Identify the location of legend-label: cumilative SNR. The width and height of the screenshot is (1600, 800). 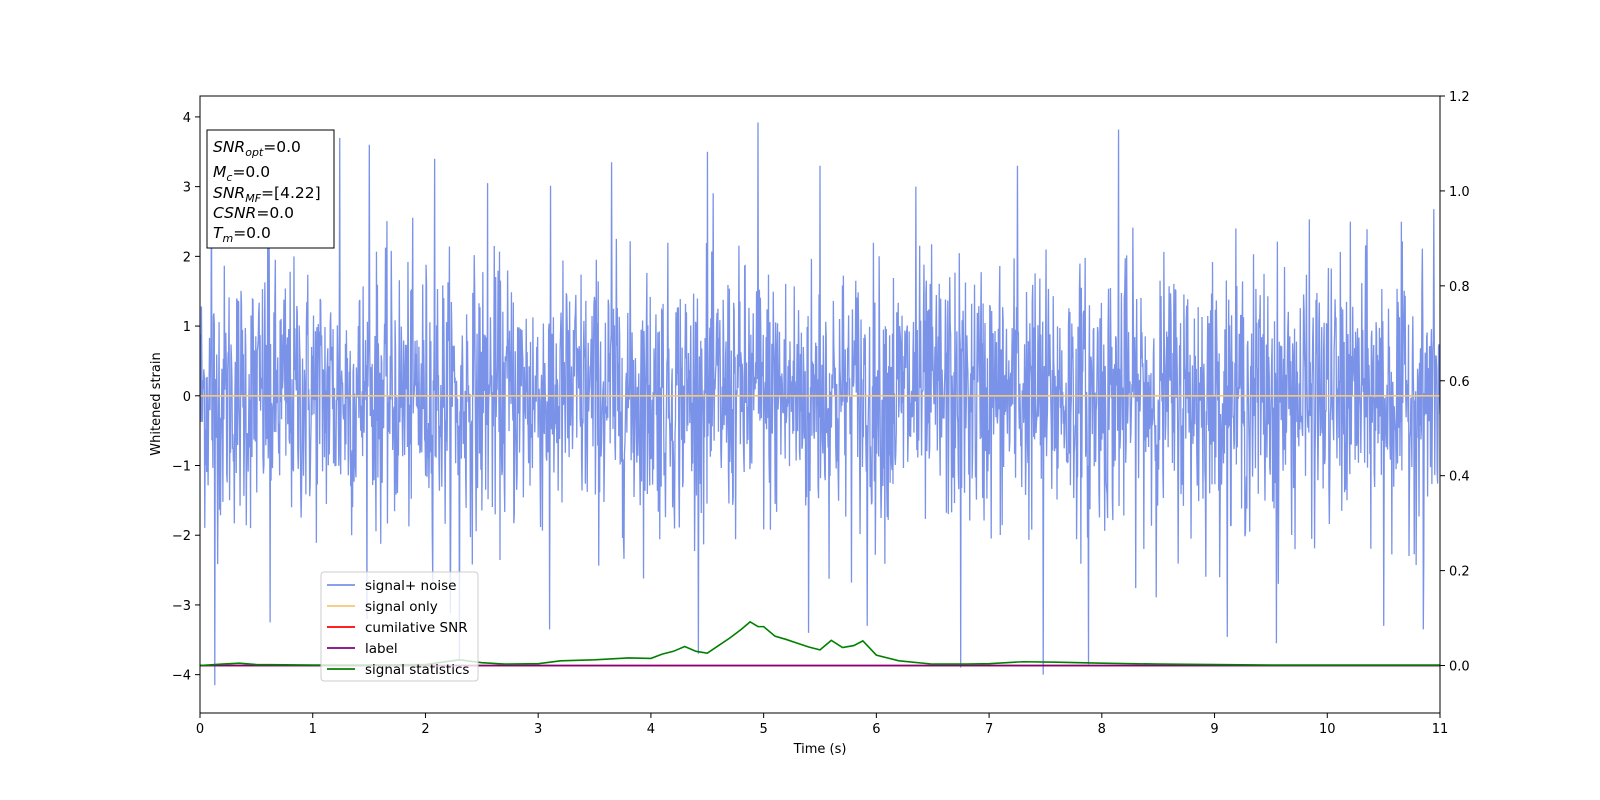
(416, 628).